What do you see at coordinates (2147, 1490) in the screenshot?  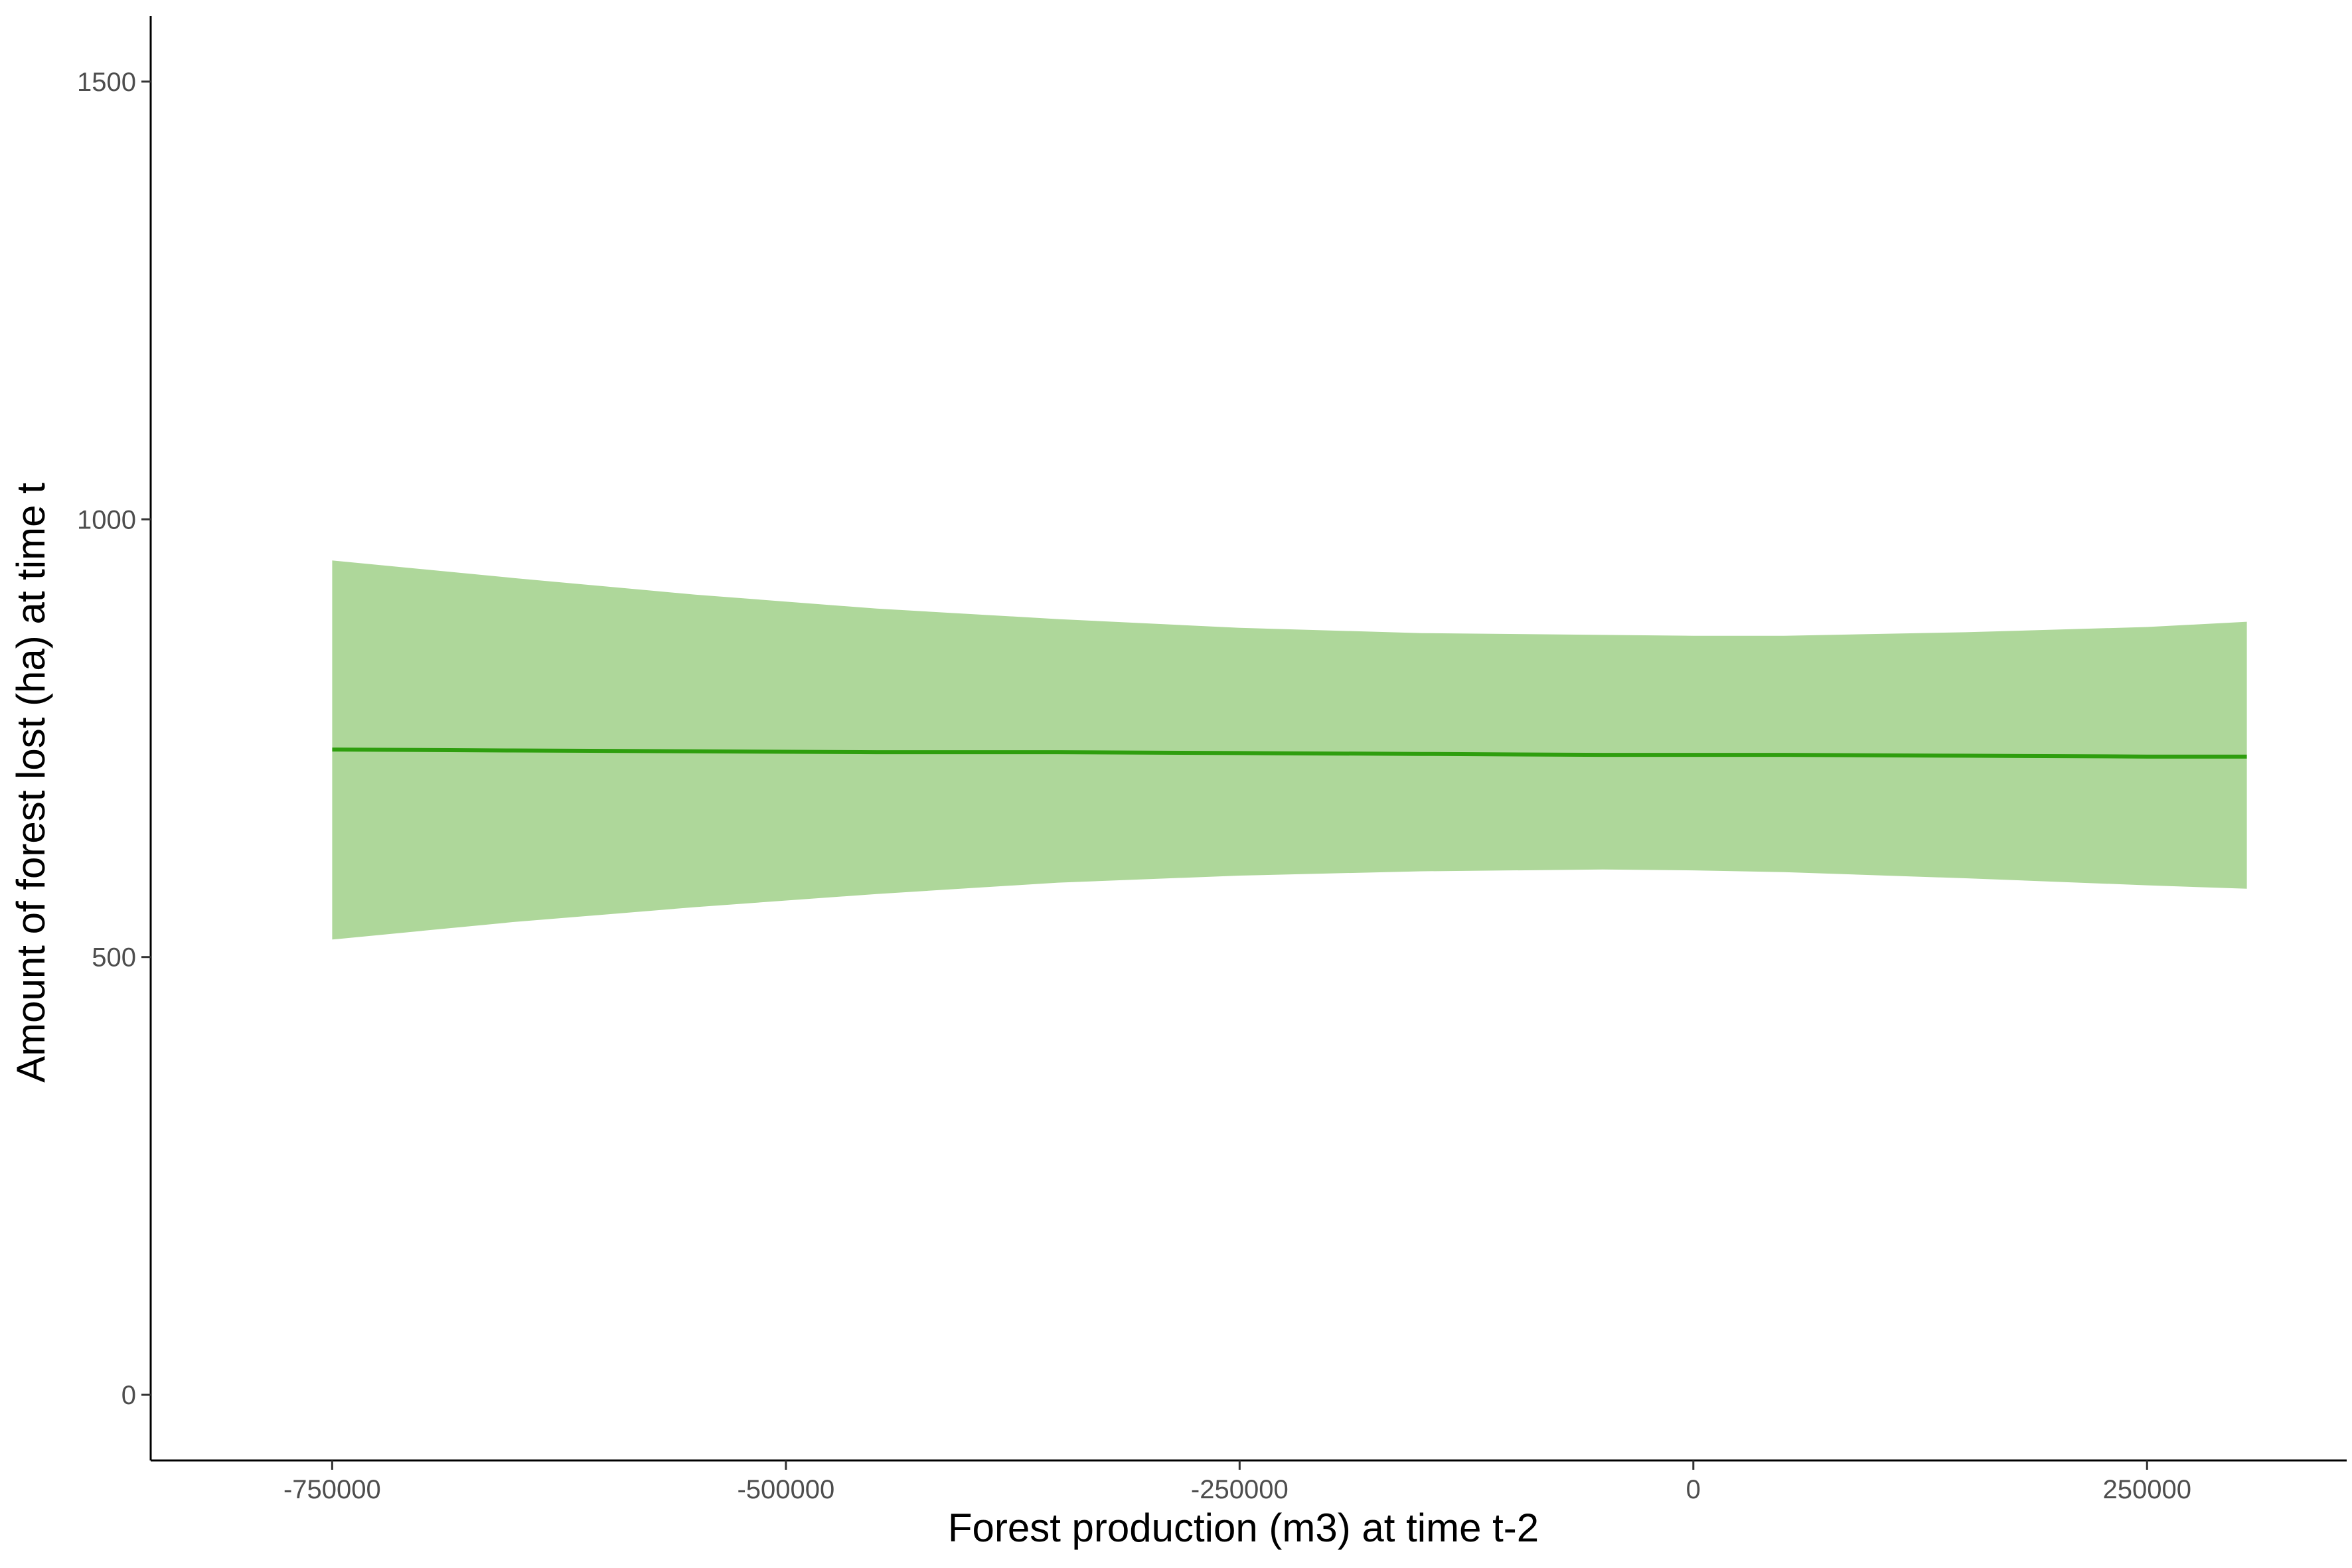 I see `x-tick-label: 250000` at bounding box center [2147, 1490].